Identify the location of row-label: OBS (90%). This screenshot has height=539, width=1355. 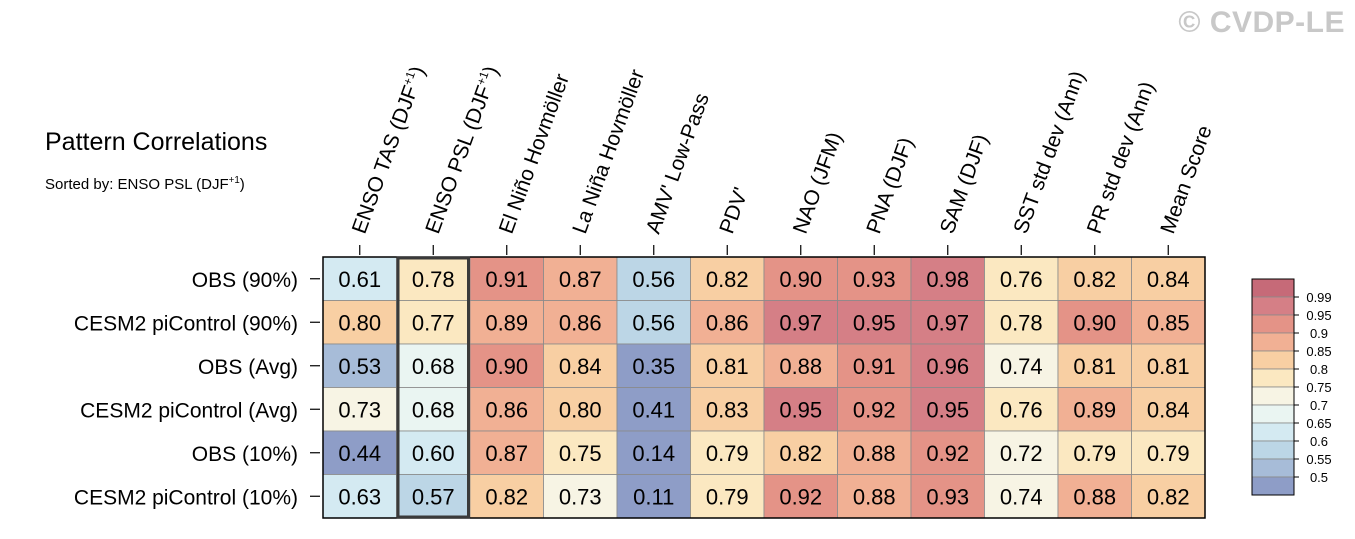
(245, 280).